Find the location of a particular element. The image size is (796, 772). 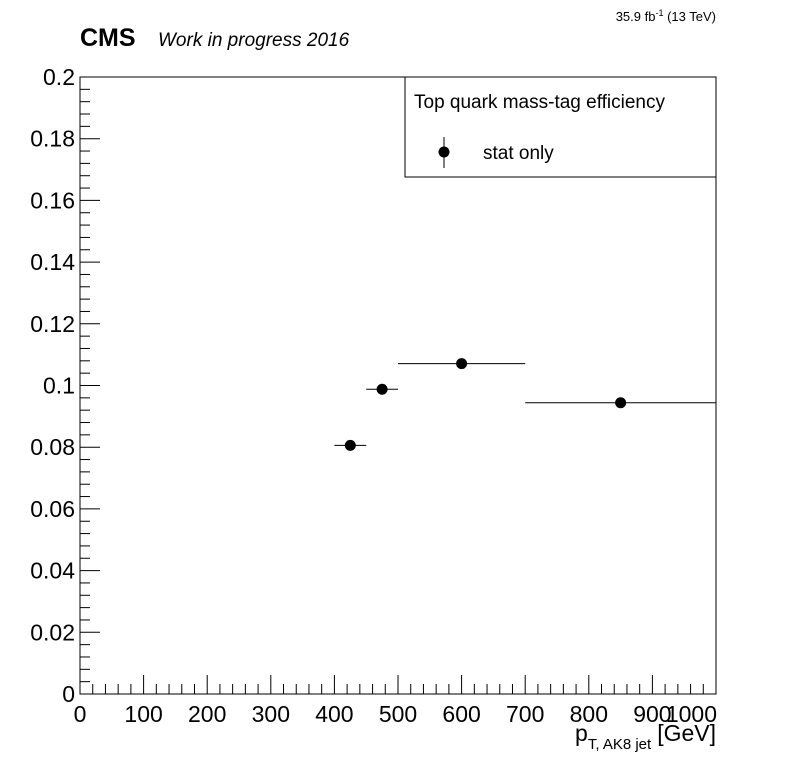

y-tick-label: 0.14 is located at coordinates (52, 262).